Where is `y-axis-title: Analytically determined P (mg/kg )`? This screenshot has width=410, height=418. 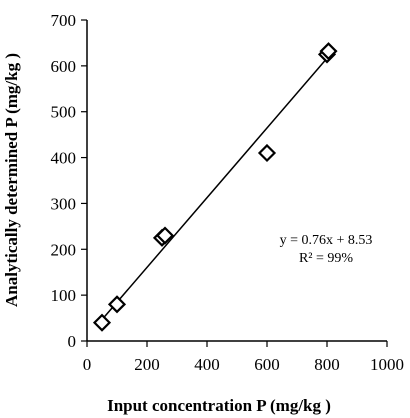 y-axis-title: Analytically determined P (mg/kg ) is located at coordinates (11, 180).